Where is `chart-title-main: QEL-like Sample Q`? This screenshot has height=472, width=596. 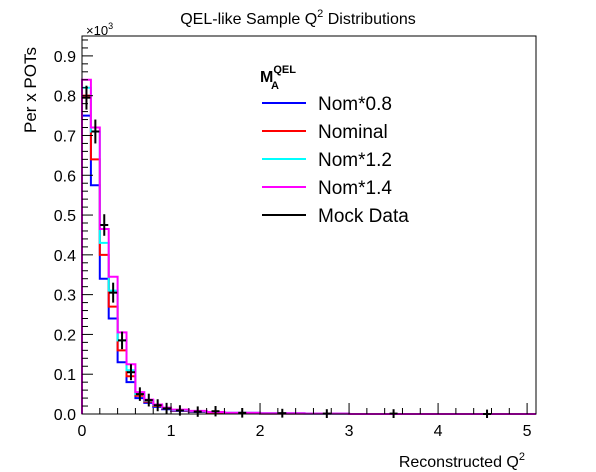 chart-title-main: QEL-like Sample Q is located at coordinates (248, 19).